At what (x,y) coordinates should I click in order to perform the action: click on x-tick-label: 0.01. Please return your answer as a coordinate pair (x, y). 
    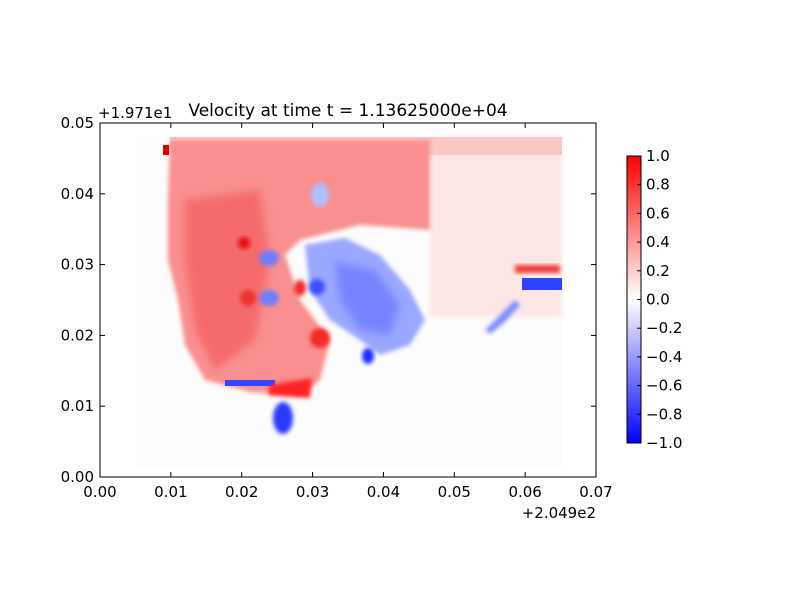
    Looking at the image, I should click on (170, 492).